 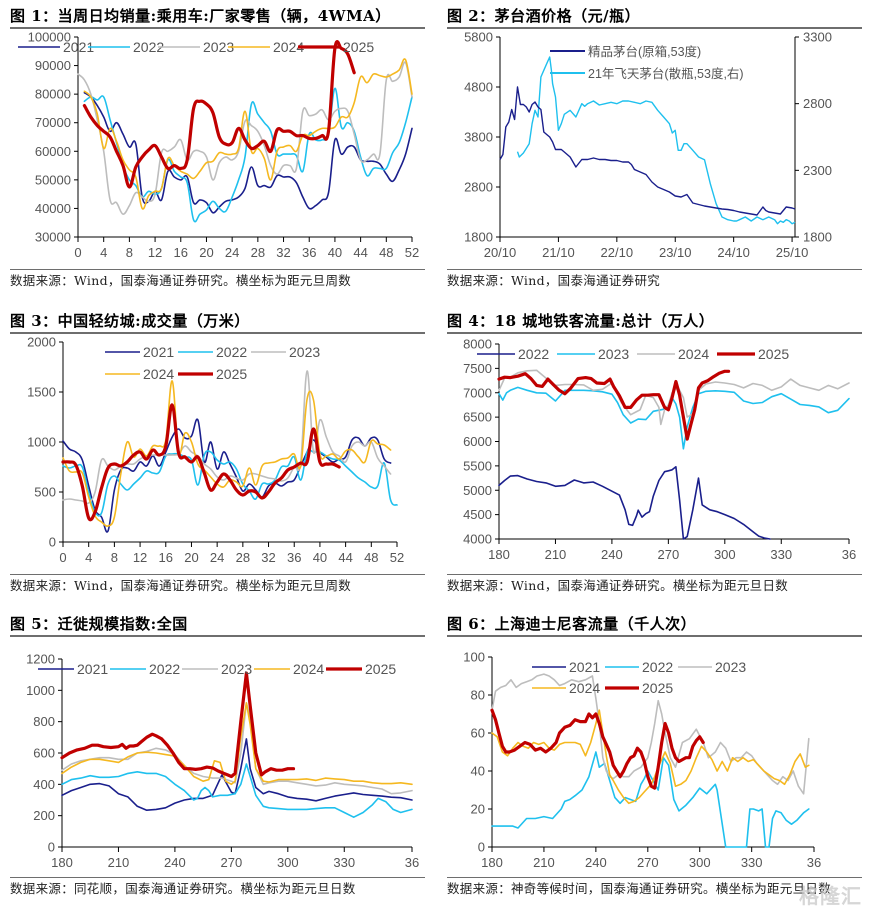 I want to click on watermark-logo: 格隆汇, so click(x=830, y=896).